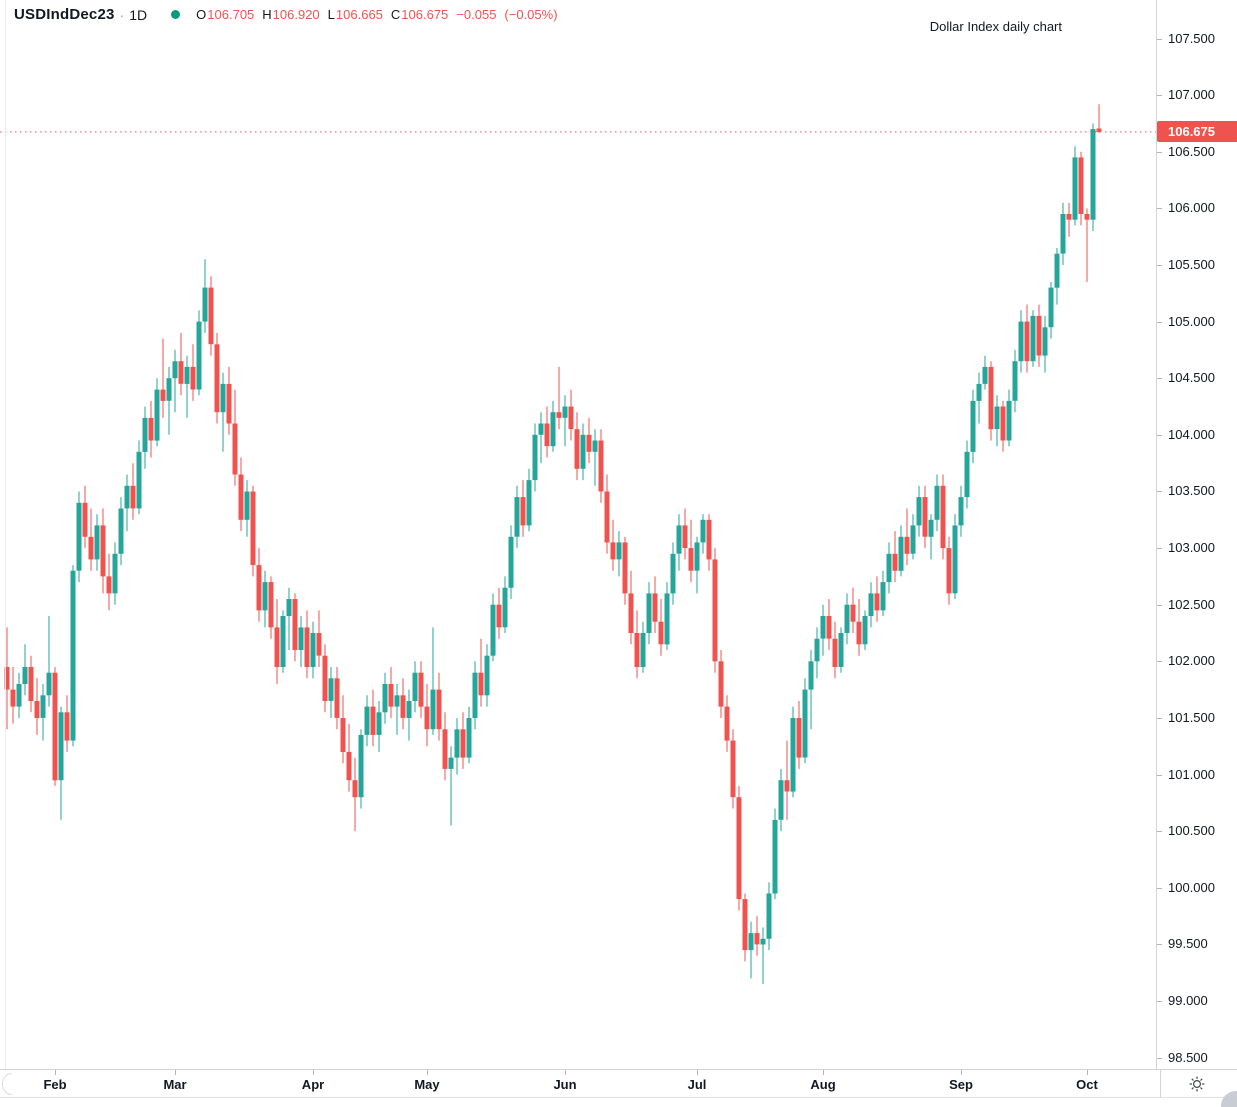 This screenshot has width=1237, height=1107. What do you see at coordinates (531, 14) in the screenshot?
I see `change-percent-value: (−0.05%)` at bounding box center [531, 14].